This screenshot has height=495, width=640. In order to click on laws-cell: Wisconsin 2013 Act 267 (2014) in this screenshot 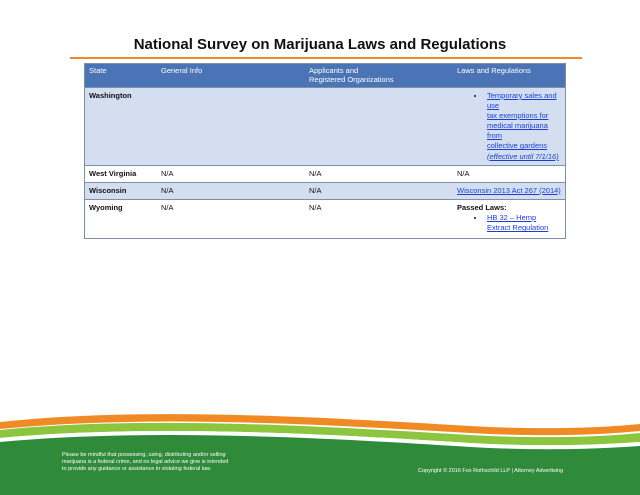, I will do `click(509, 190)`.